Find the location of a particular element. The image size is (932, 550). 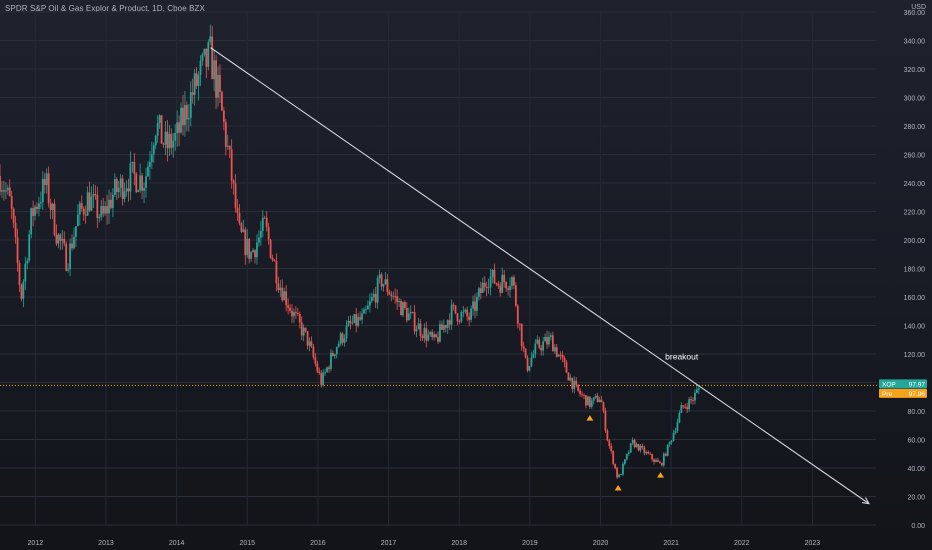

y-tick-label: 200.00 is located at coordinates (915, 241).